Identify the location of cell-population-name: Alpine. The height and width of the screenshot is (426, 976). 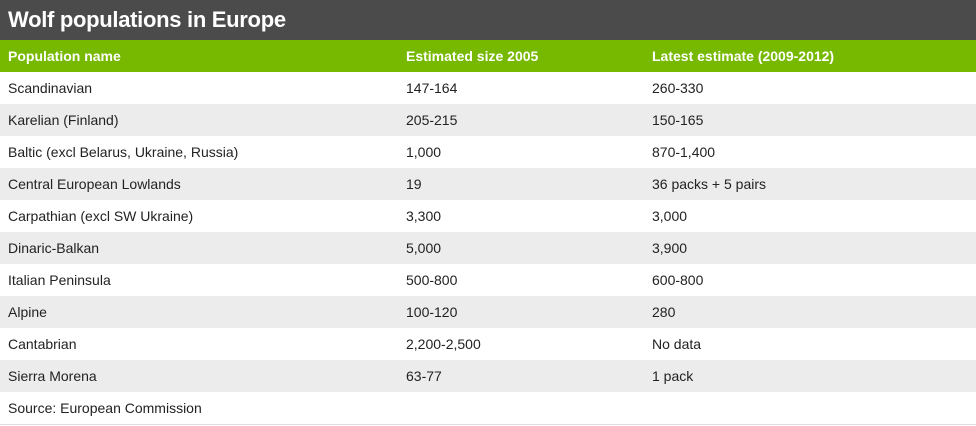
(27, 312).